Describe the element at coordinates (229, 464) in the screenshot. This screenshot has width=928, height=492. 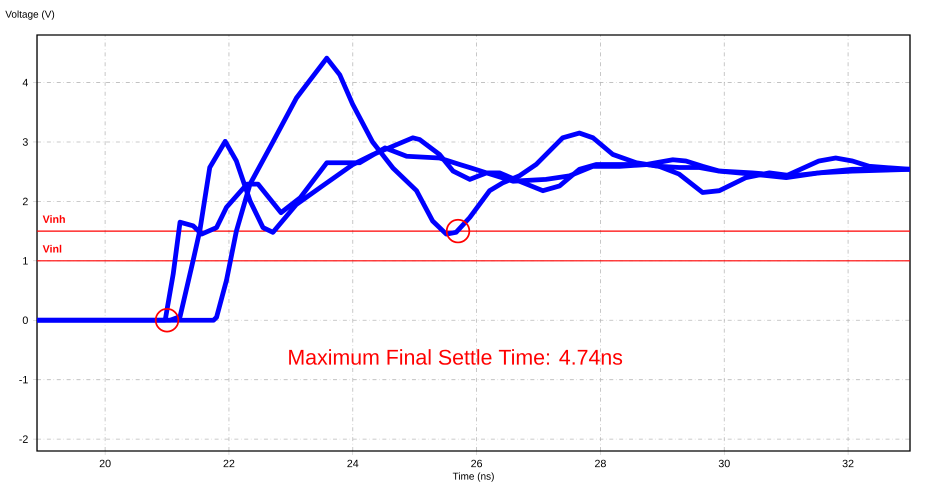
I see `x-tick-label: 22` at that location.